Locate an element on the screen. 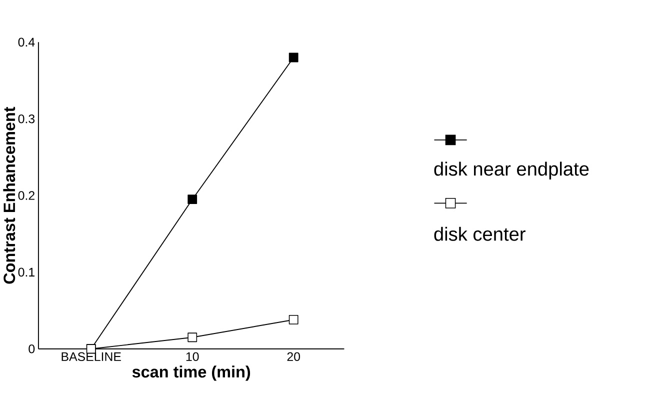  x-tick-label: BASELINE is located at coordinates (91, 357).